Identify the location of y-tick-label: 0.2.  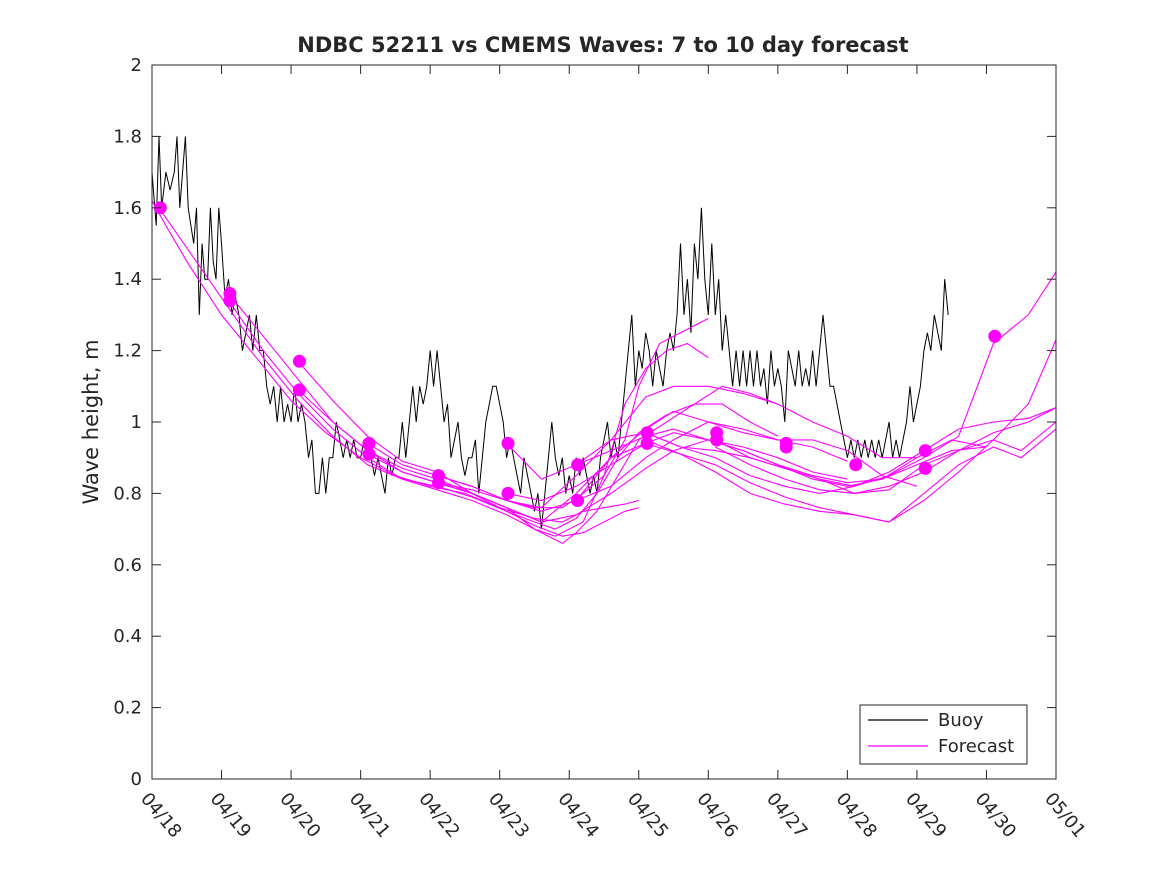
(127, 708).